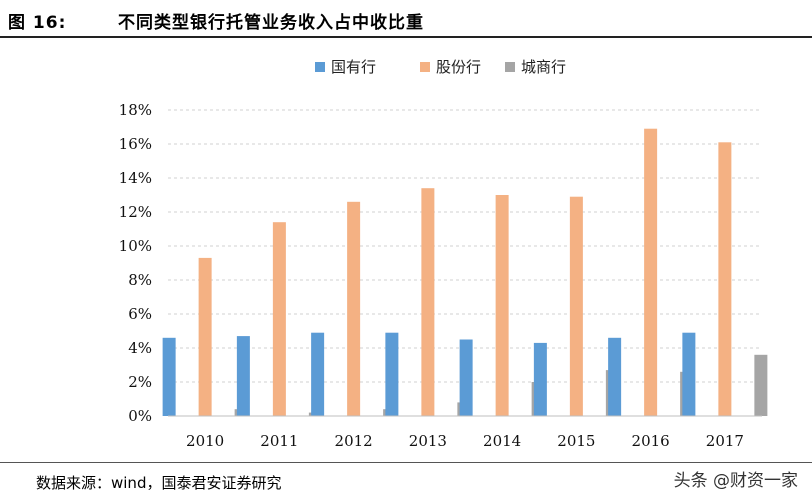  I want to click on figure-header: 图 16: 不同类型银行托管业务收入占中收比重, so click(406, 18).